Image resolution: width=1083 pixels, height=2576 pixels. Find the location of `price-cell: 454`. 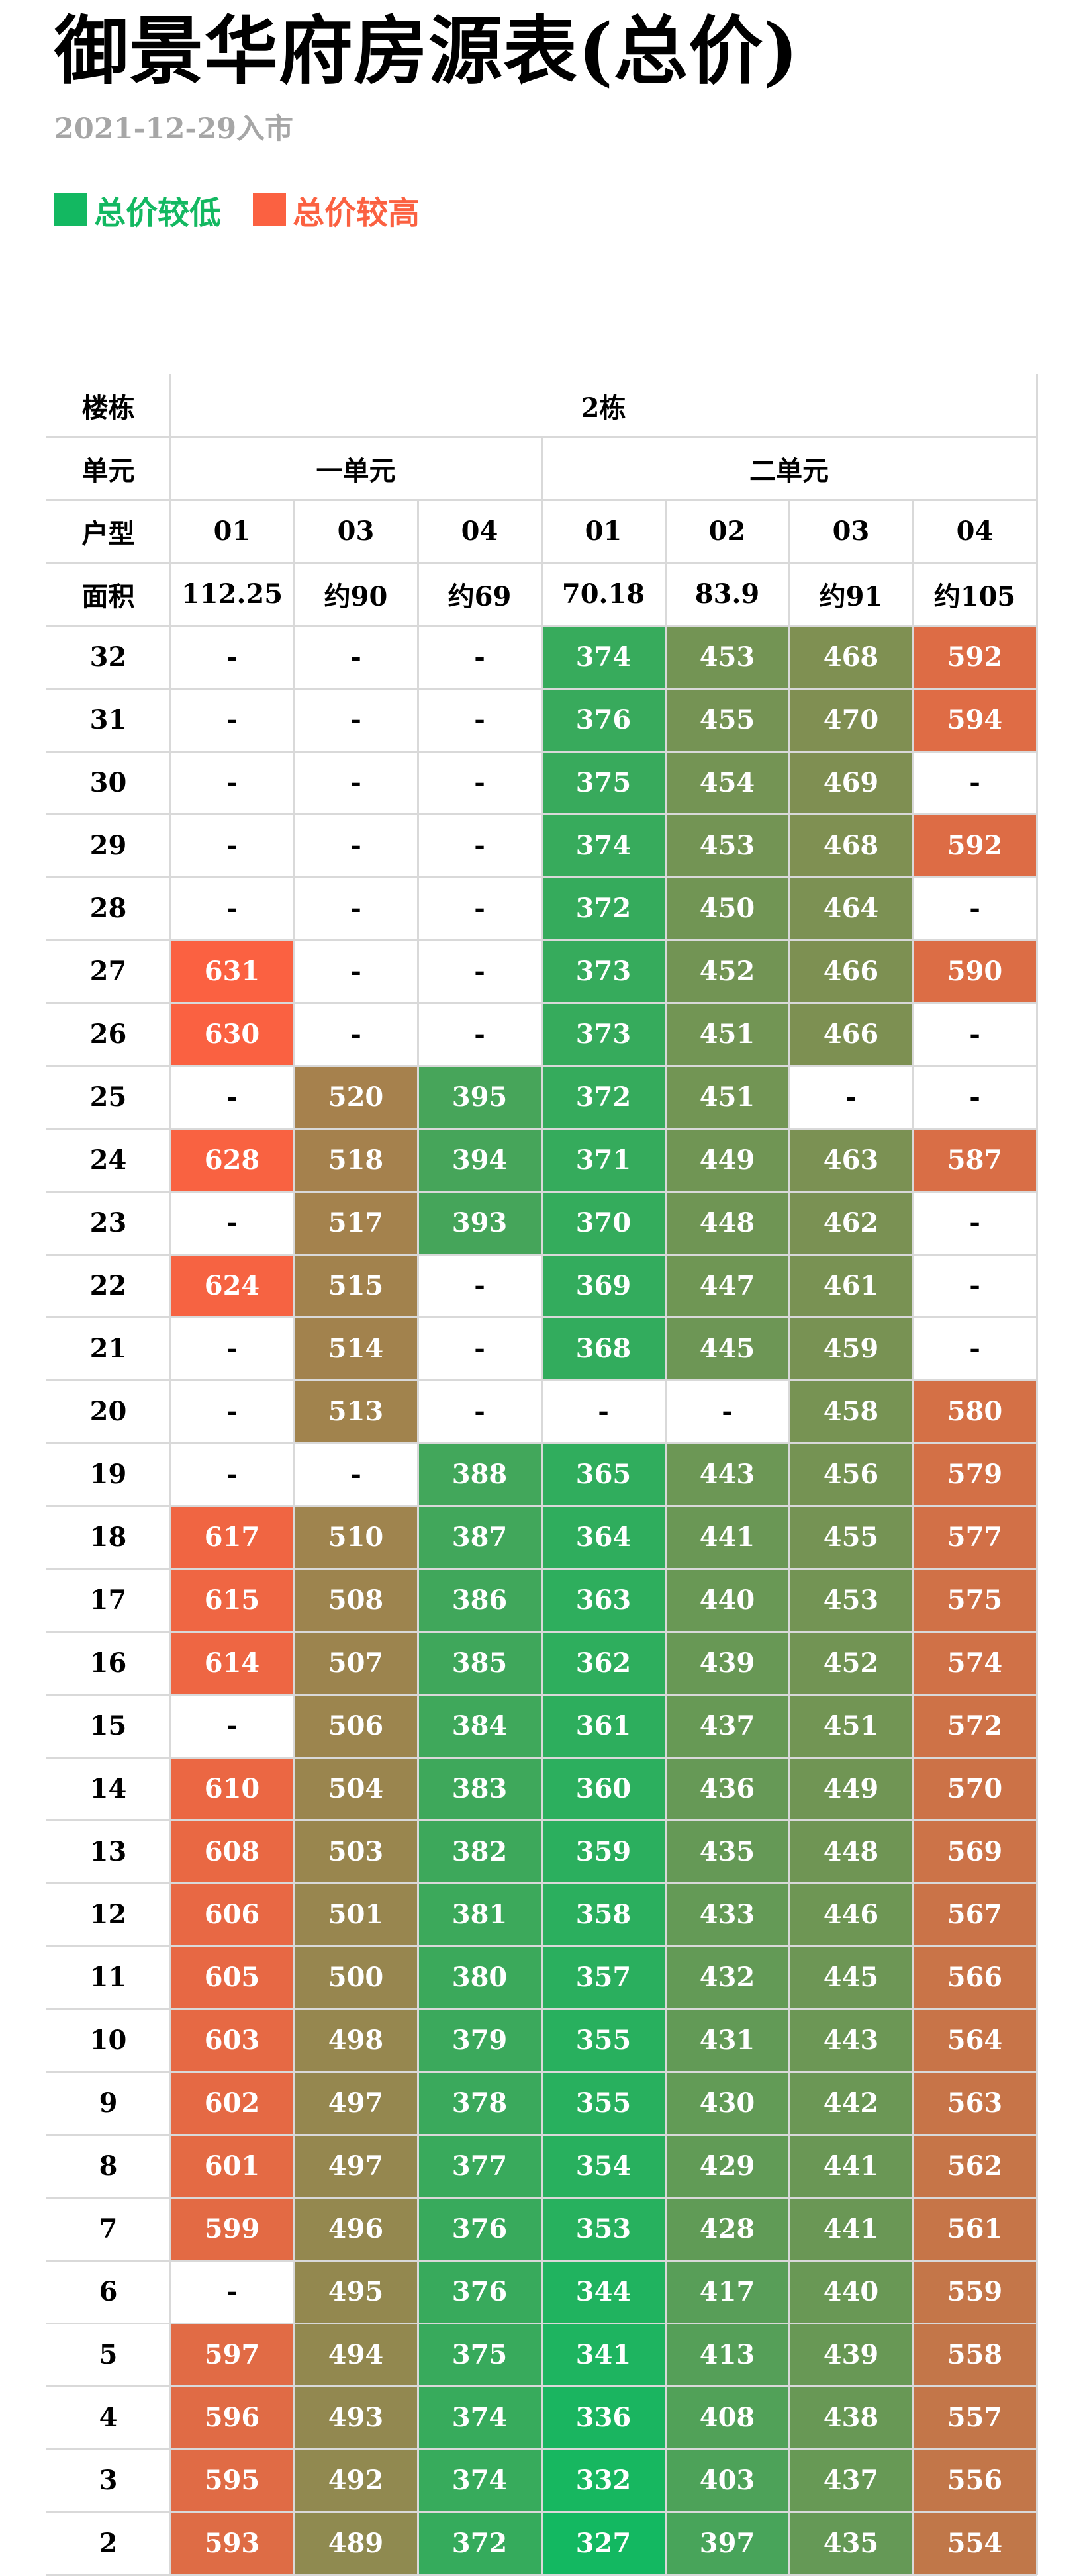

price-cell: 454 is located at coordinates (727, 782).